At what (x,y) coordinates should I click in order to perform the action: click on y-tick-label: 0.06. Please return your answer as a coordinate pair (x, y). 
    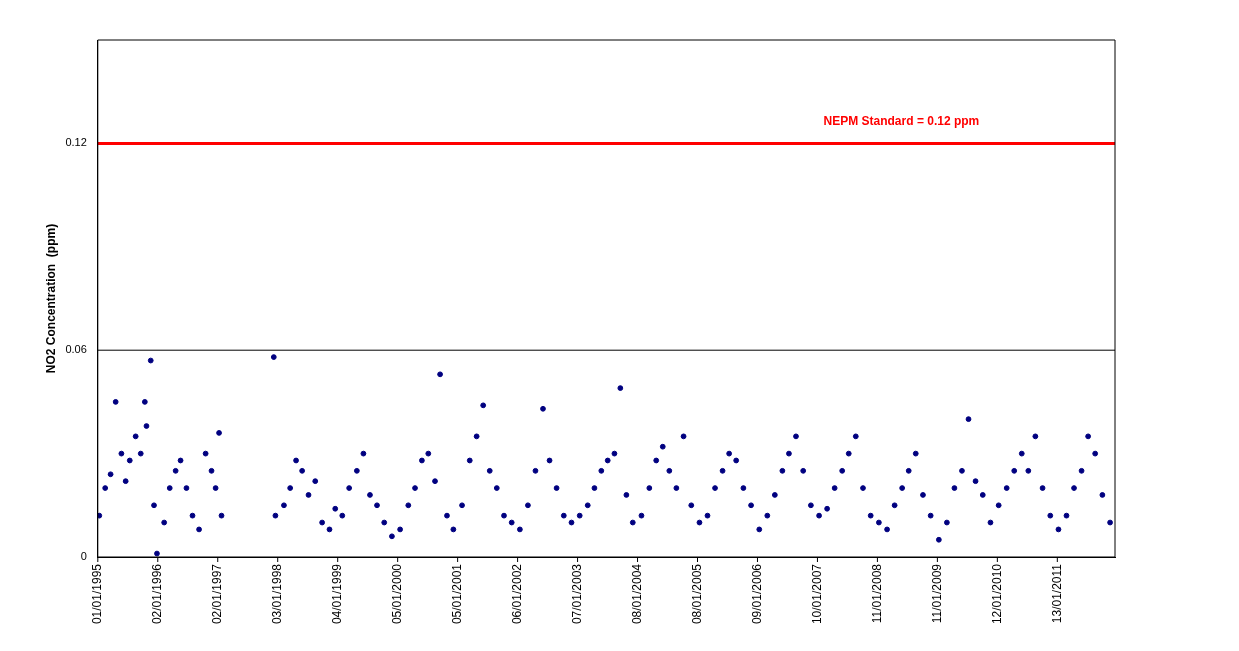
    Looking at the image, I should click on (76, 349).